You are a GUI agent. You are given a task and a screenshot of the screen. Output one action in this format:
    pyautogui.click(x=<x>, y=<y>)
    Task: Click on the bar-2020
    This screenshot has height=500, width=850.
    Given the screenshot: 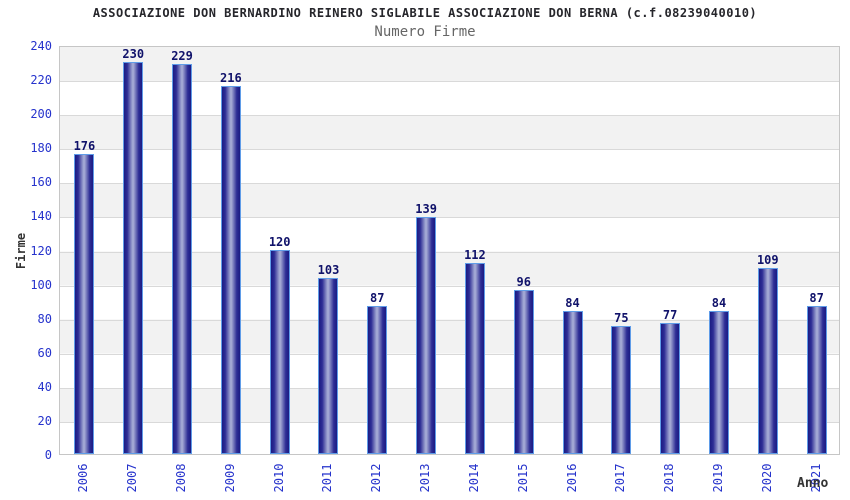 What is the action you would take?
    pyautogui.click(x=767, y=361)
    